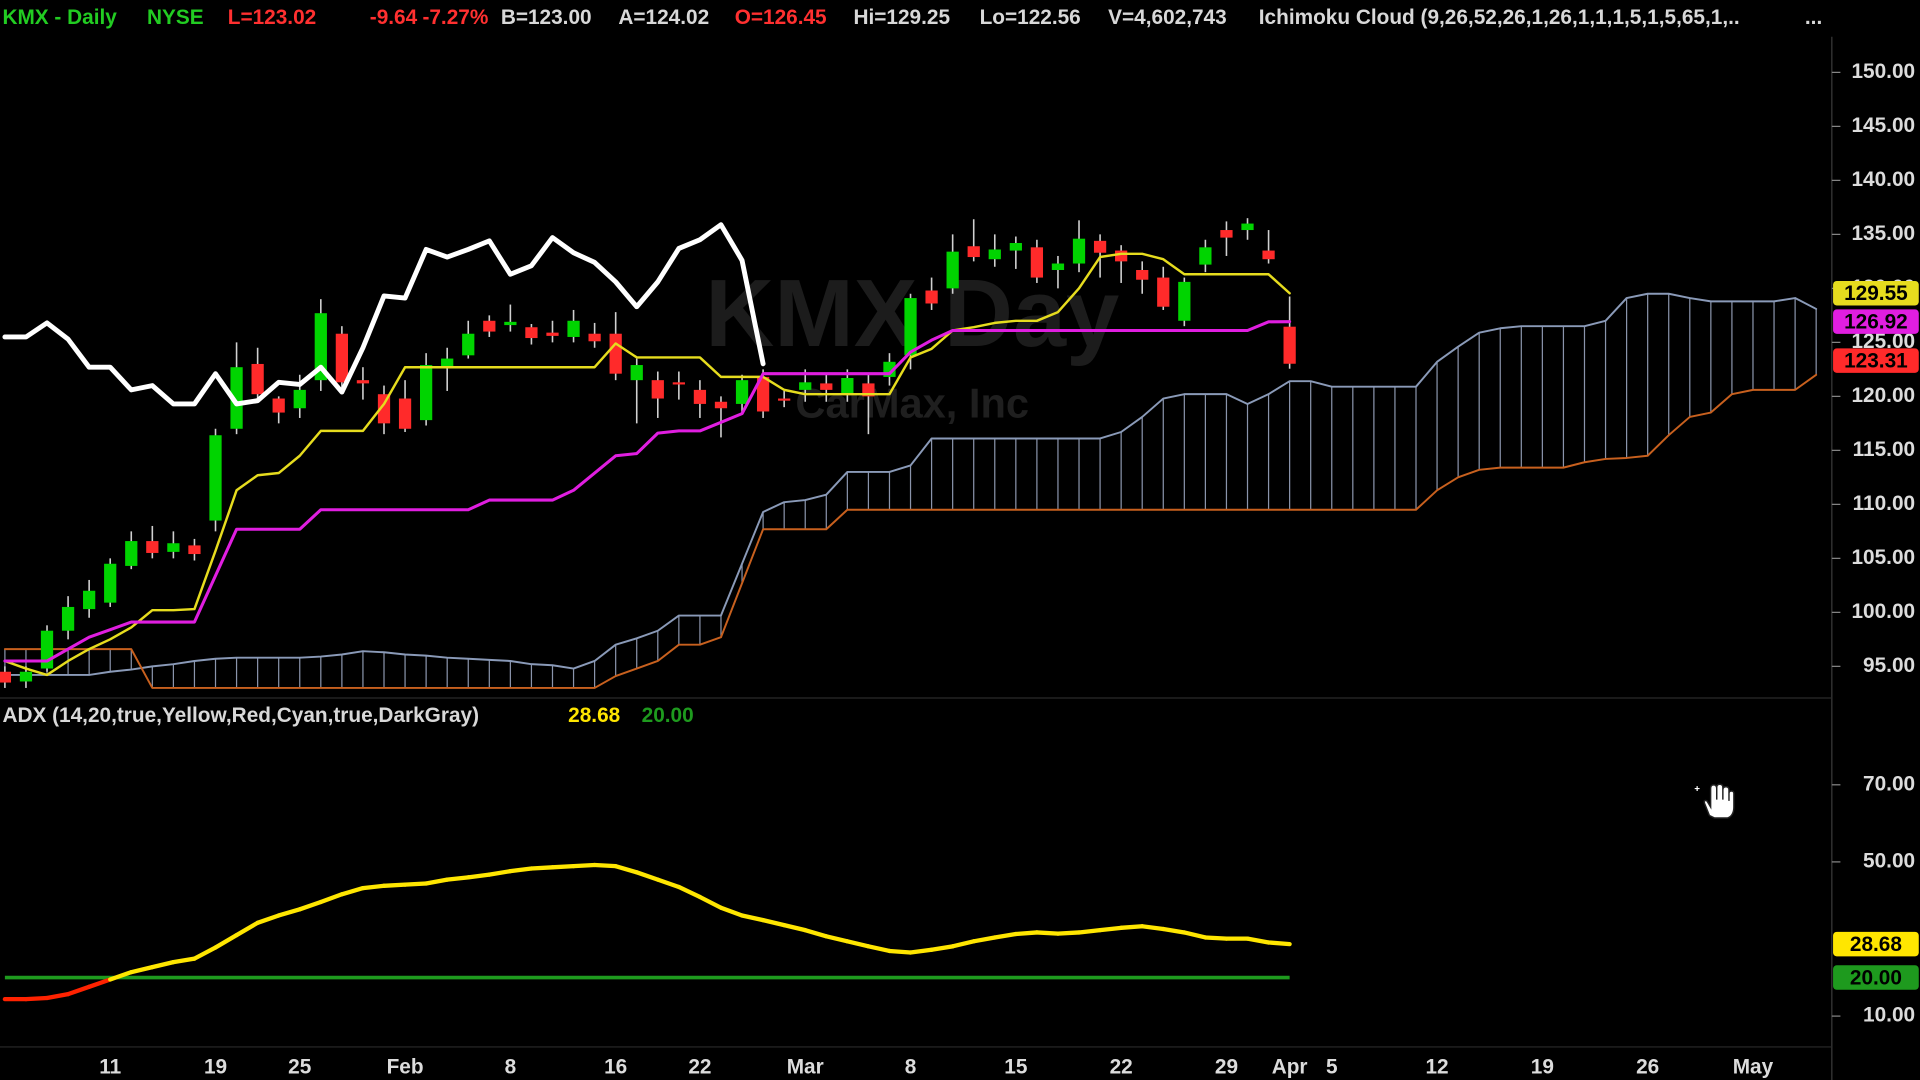  I want to click on header-item: V=4,602,743, so click(1167, 17).